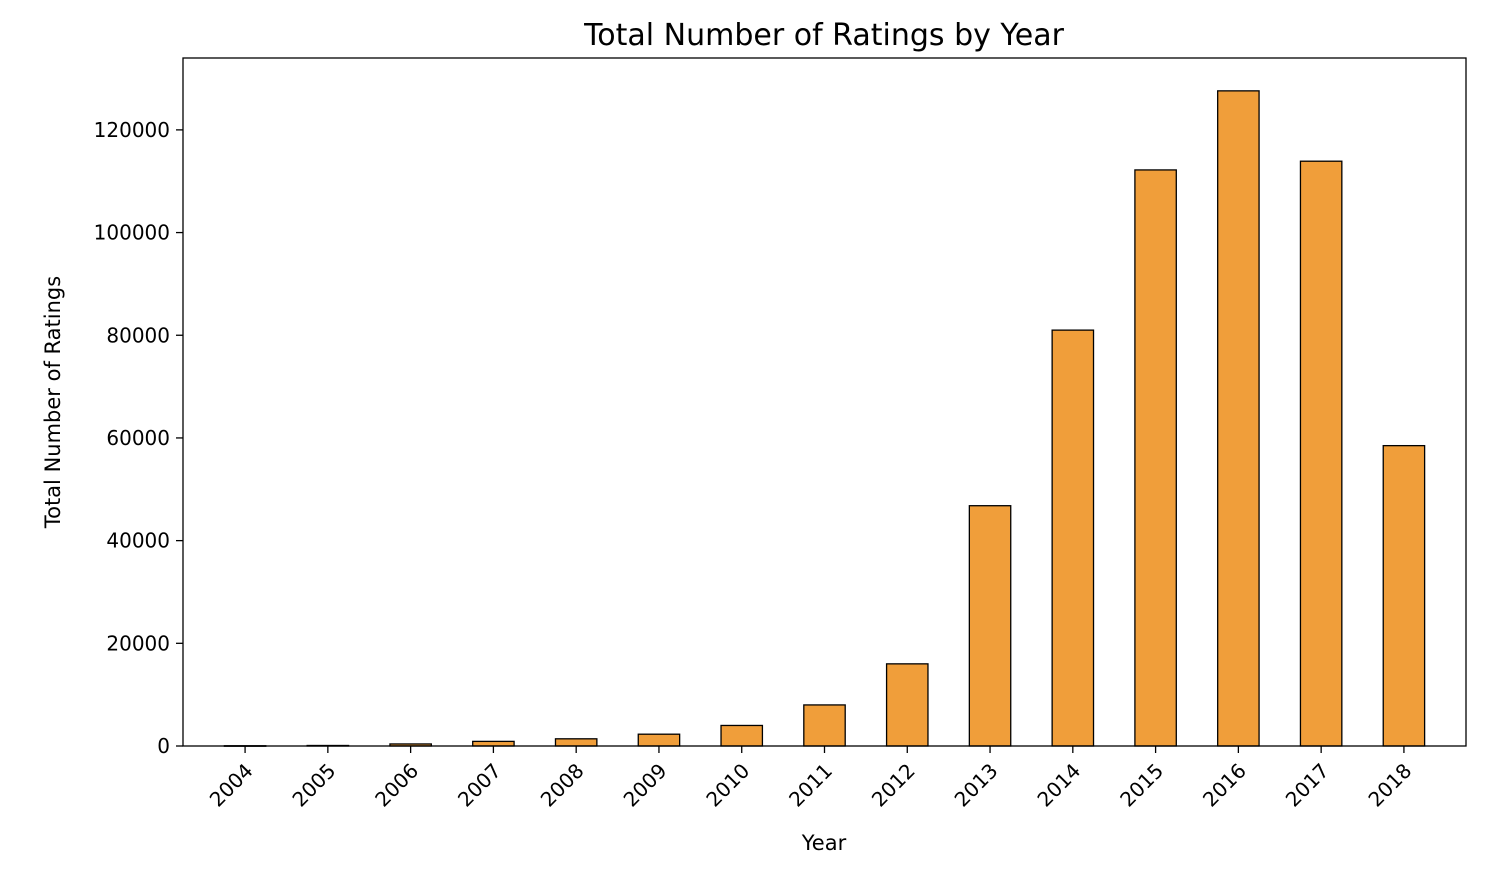  What do you see at coordinates (1224, 785) in the screenshot?
I see `x-tick-label: 2016` at bounding box center [1224, 785].